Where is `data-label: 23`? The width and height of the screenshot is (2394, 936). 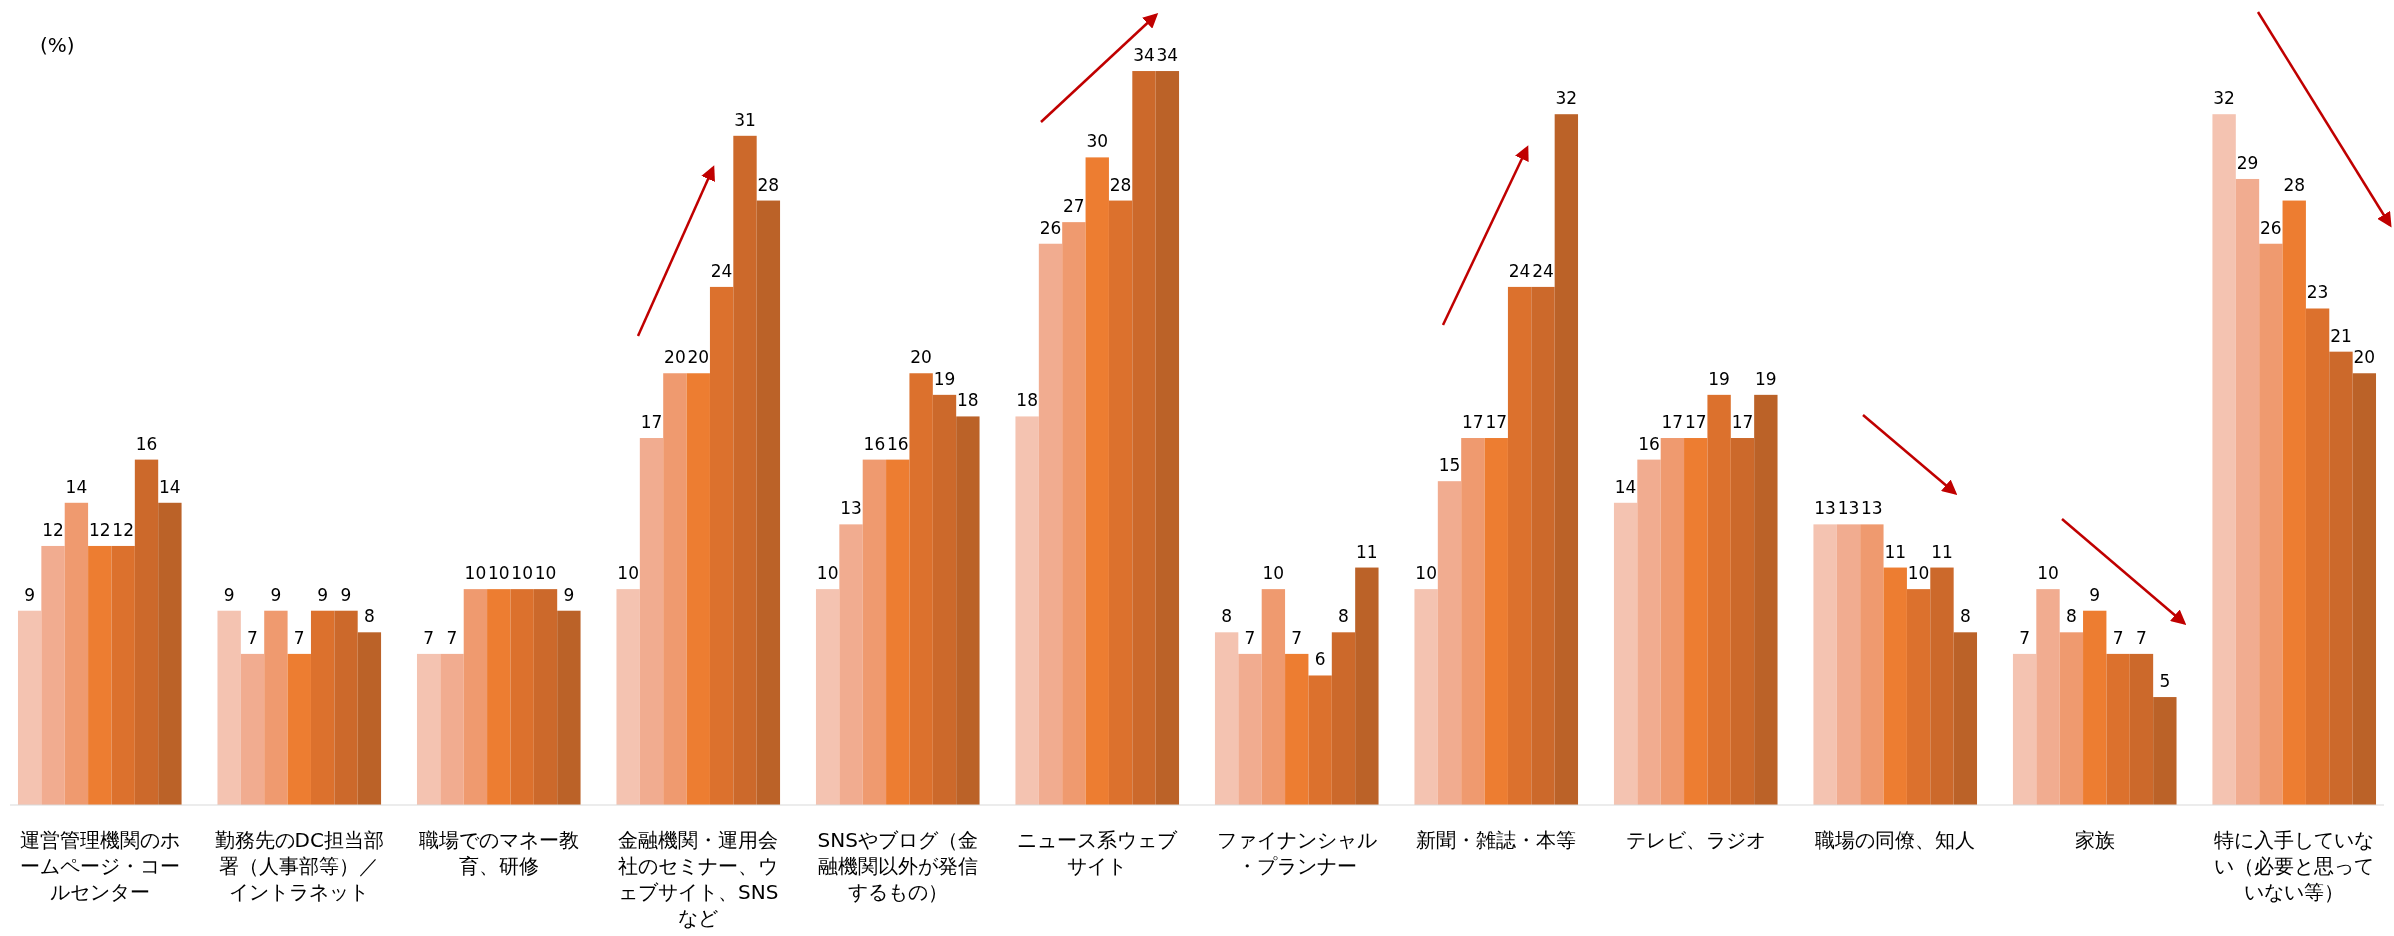
data-label: 23 is located at coordinates (2317, 292).